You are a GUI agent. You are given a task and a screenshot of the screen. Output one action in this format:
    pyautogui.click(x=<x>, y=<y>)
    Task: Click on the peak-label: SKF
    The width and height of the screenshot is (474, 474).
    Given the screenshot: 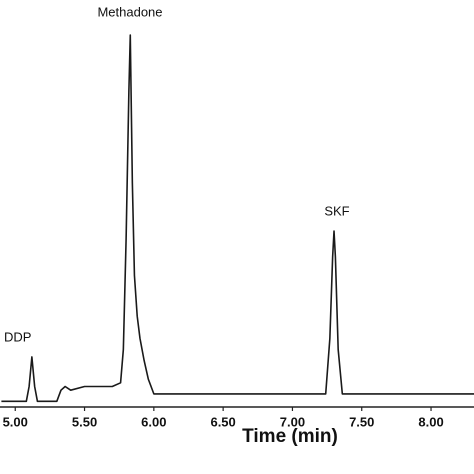 What is the action you would take?
    pyautogui.click(x=336, y=210)
    